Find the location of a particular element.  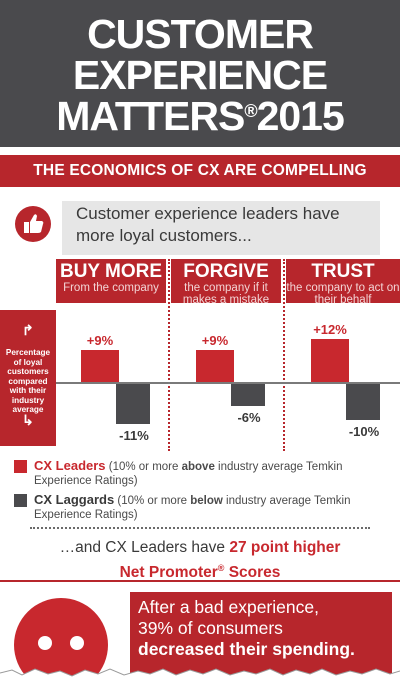

bad-experience-box is located at coordinates (261, 639).